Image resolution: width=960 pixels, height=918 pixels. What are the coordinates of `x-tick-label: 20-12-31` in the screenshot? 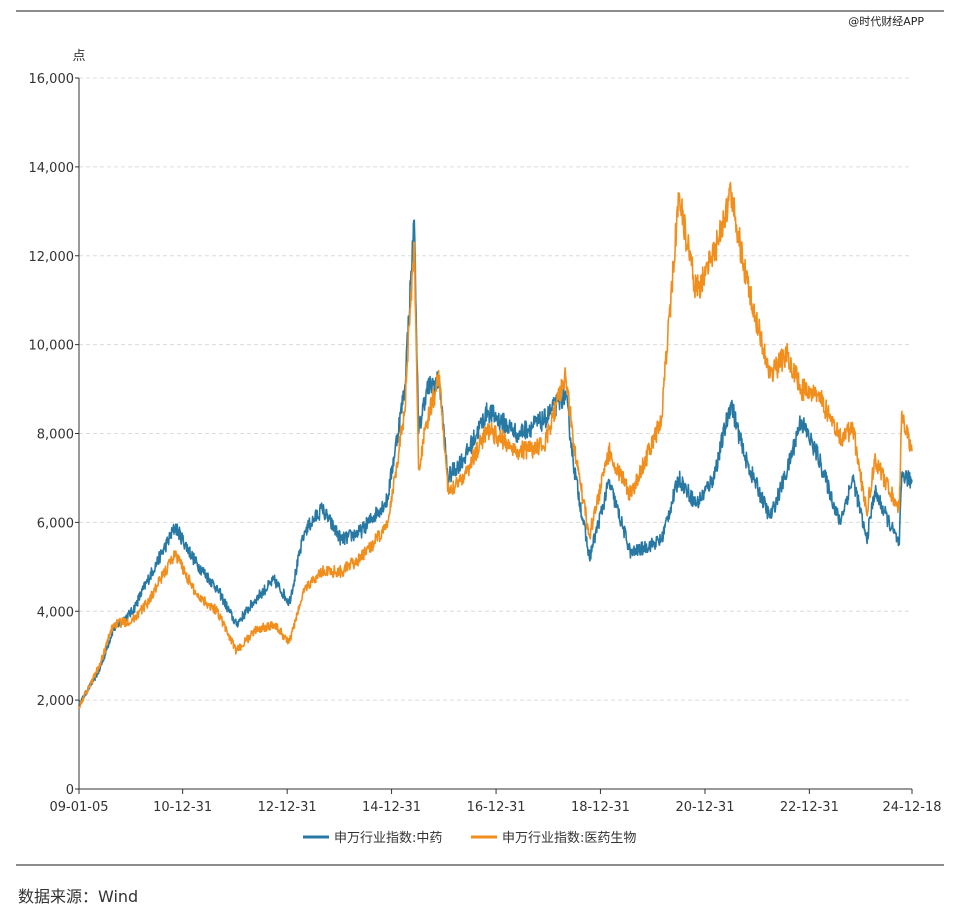 It's located at (704, 807).